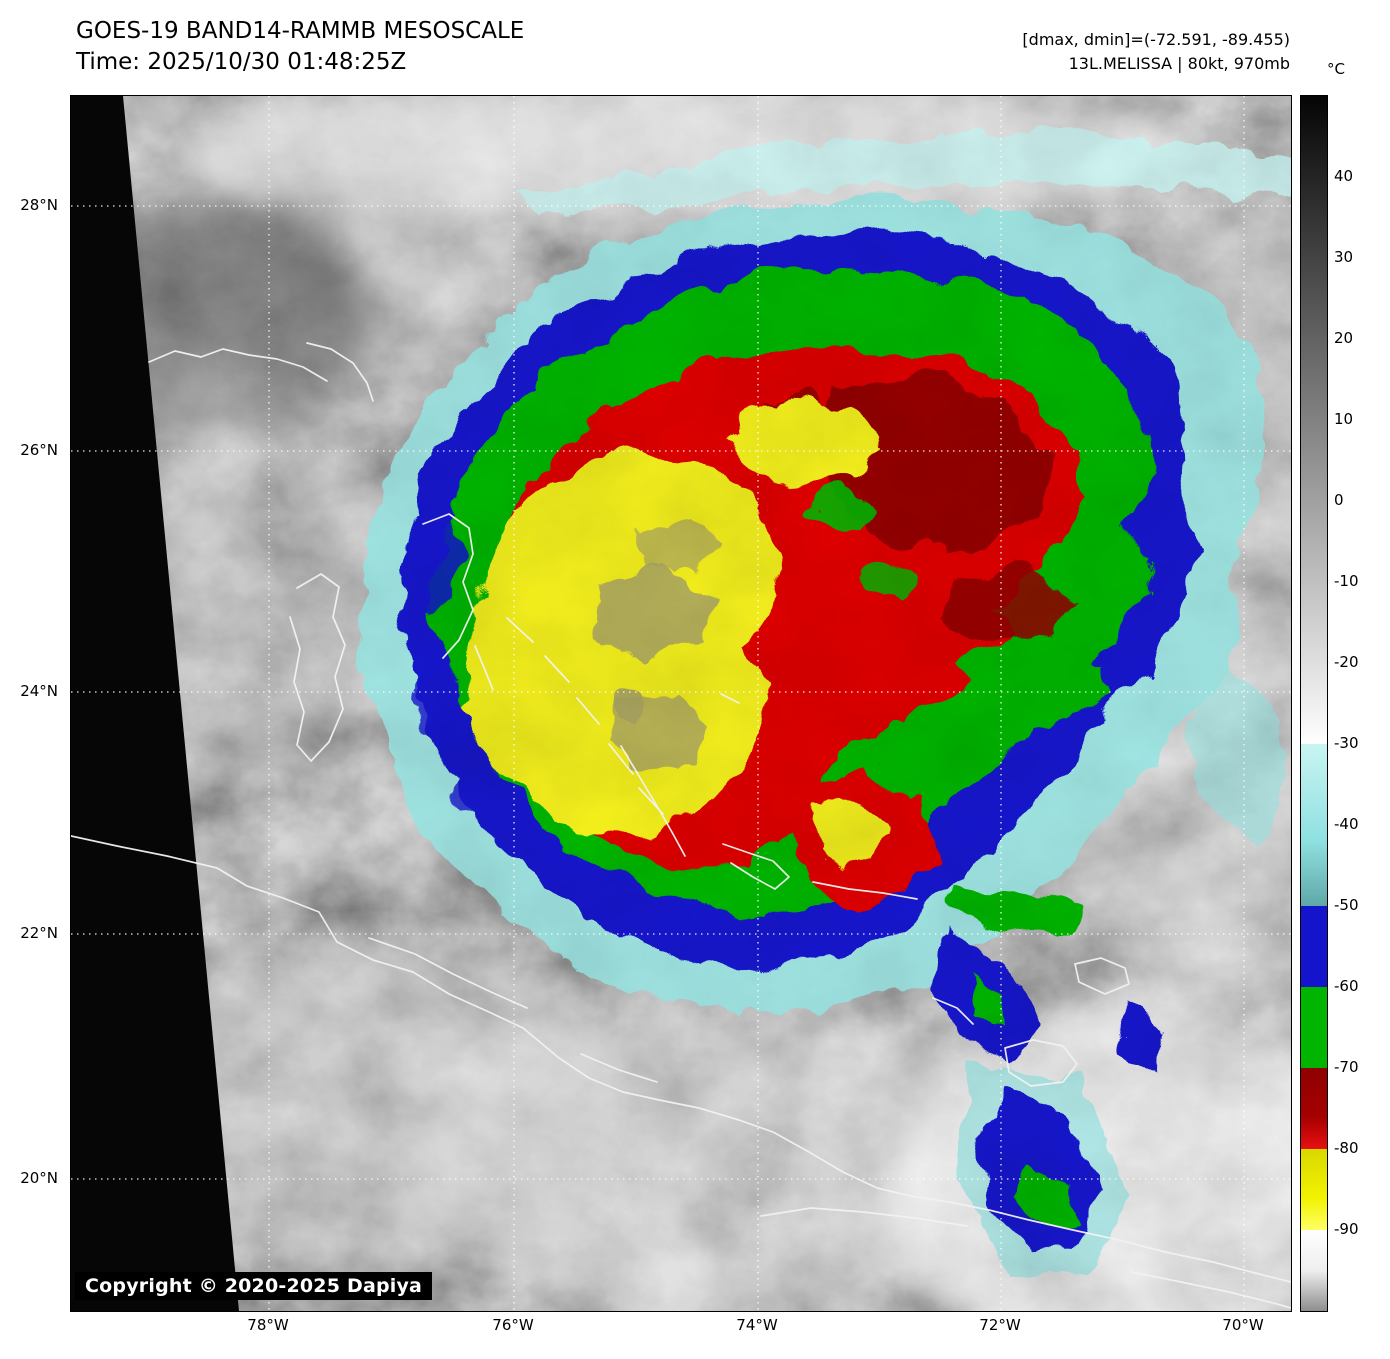  I want to click on island-ragged-cays, so click(865, 890).